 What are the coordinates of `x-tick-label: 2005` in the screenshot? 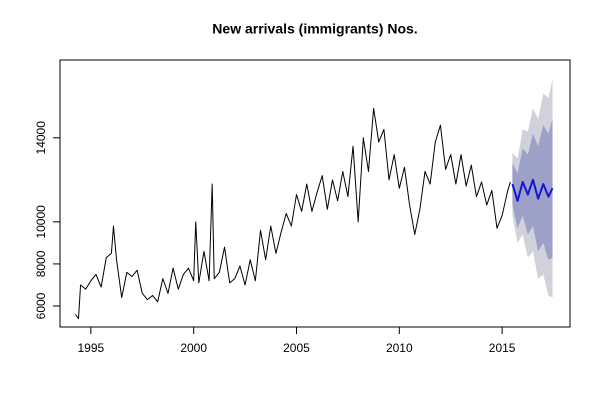 It's located at (296, 348).